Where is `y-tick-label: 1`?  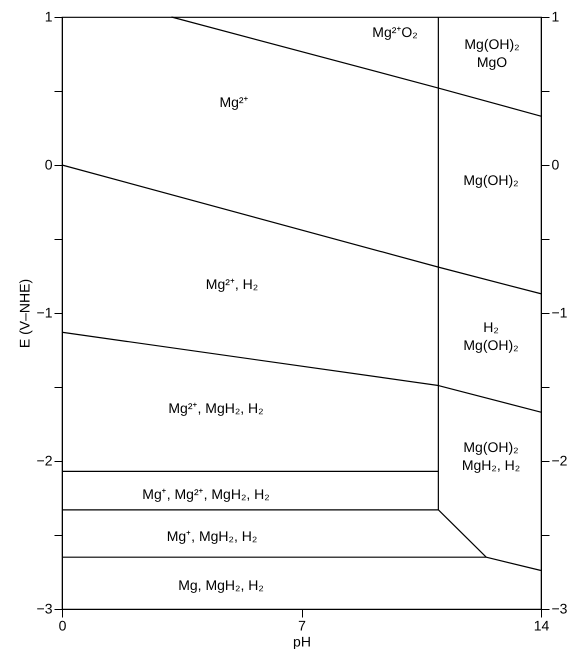
y-tick-label: 1 is located at coordinates (48, 16).